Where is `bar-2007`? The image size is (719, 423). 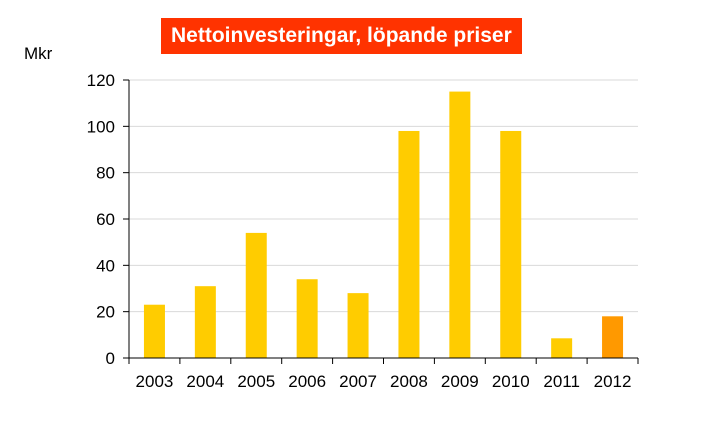 bar-2007 is located at coordinates (358, 325).